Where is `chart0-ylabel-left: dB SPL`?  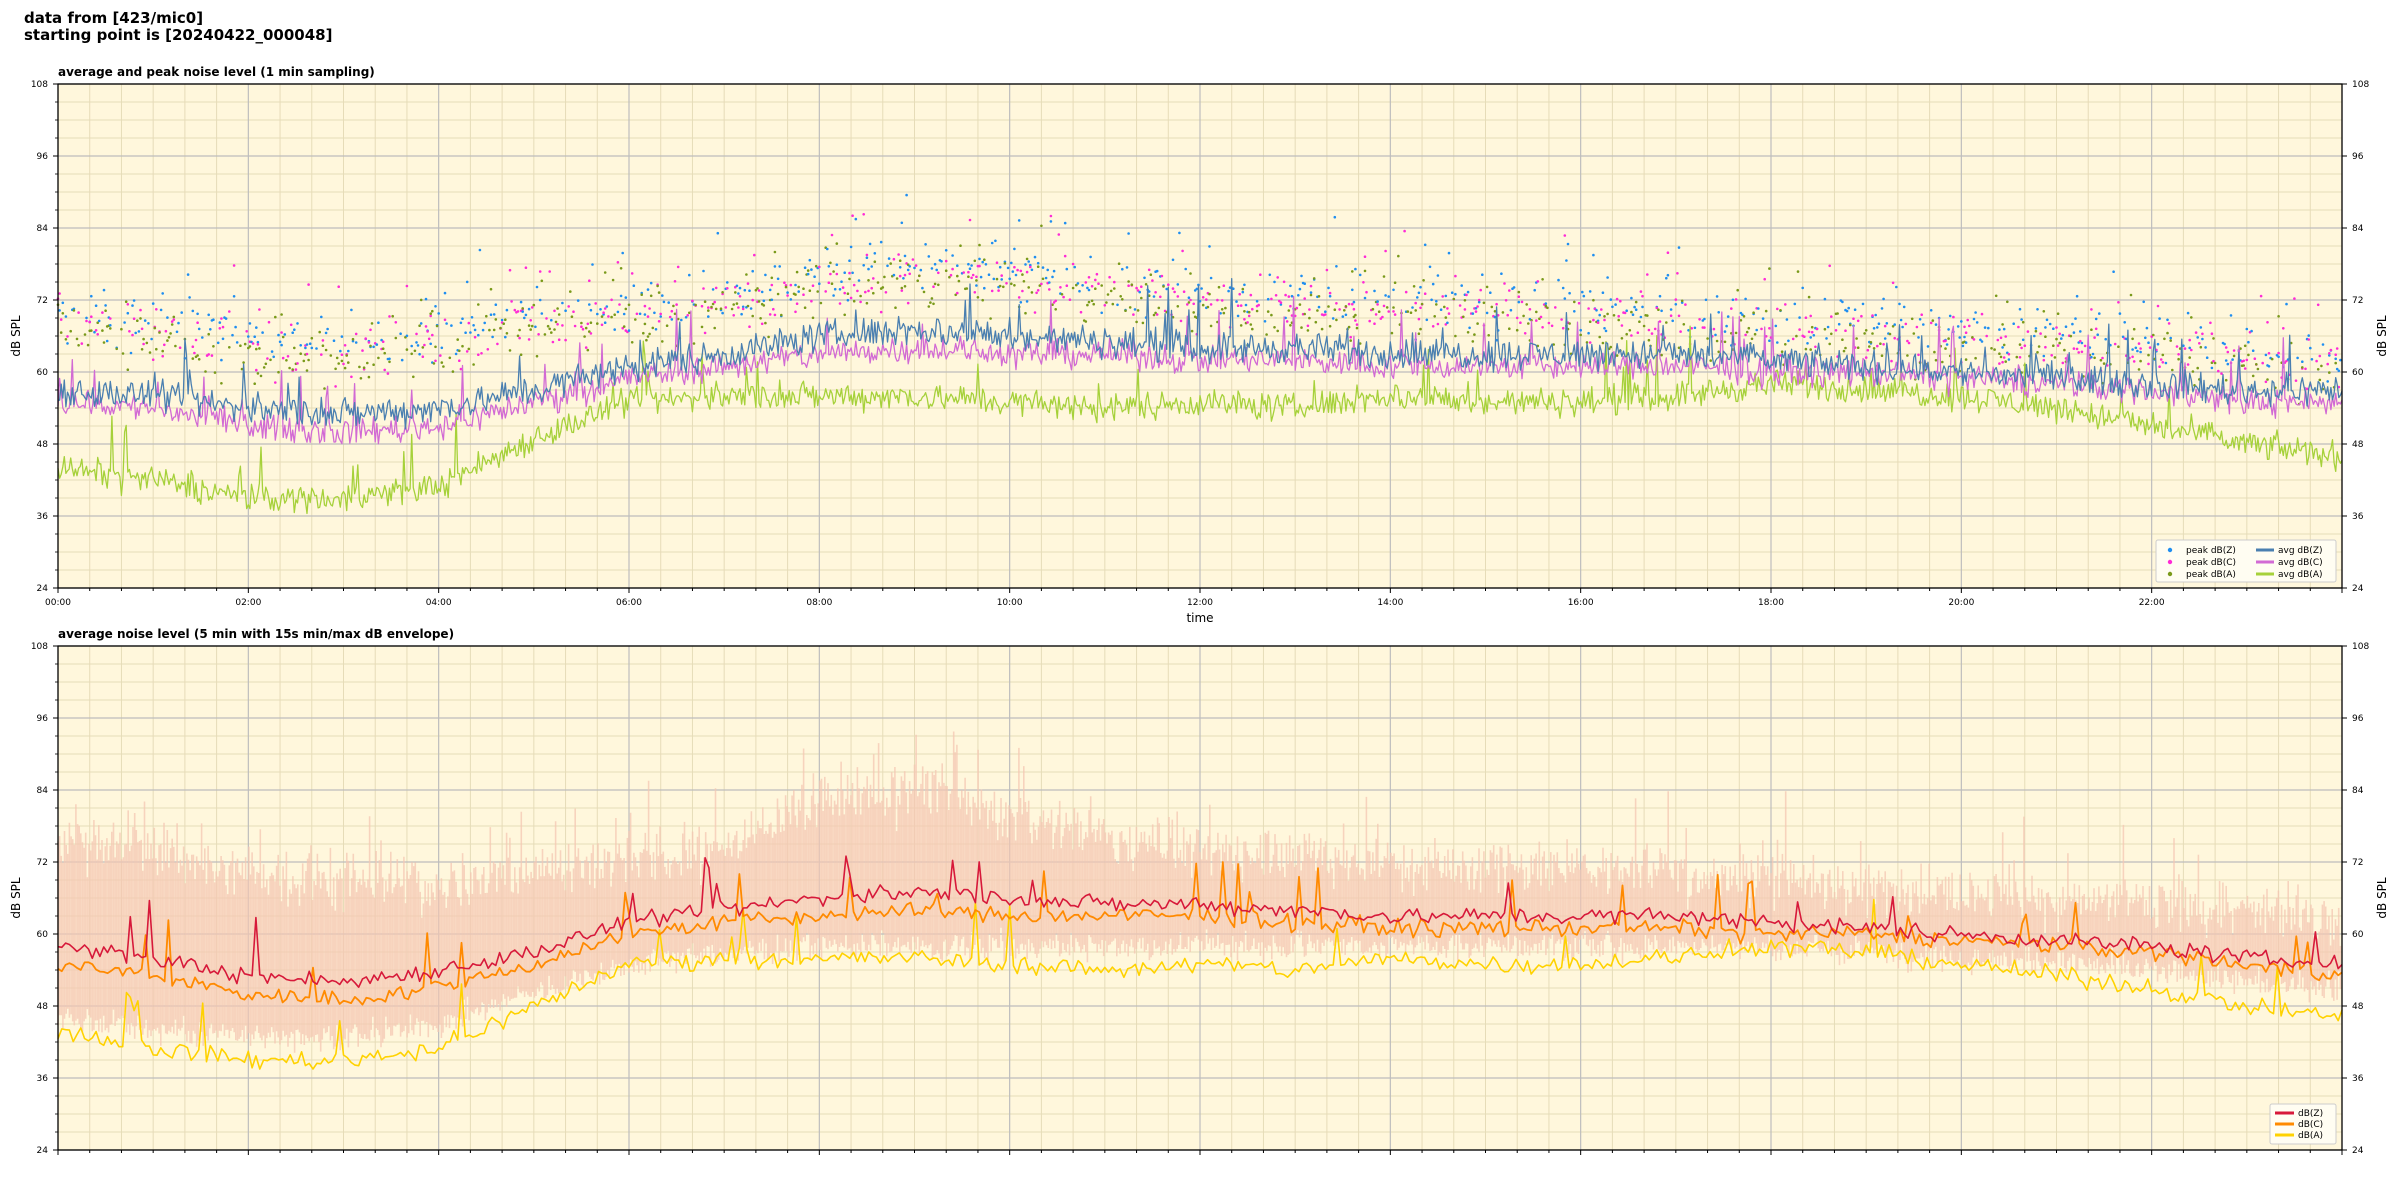 chart0-ylabel-left: dB SPL is located at coordinates (16, 336).